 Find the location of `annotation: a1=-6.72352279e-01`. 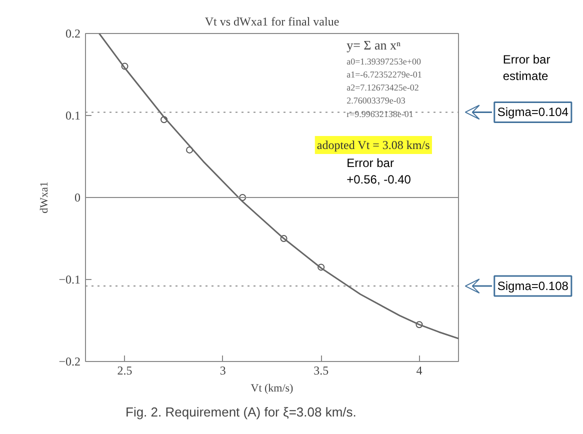

annotation: a1=-6.72352279e-01 is located at coordinates (384, 75).